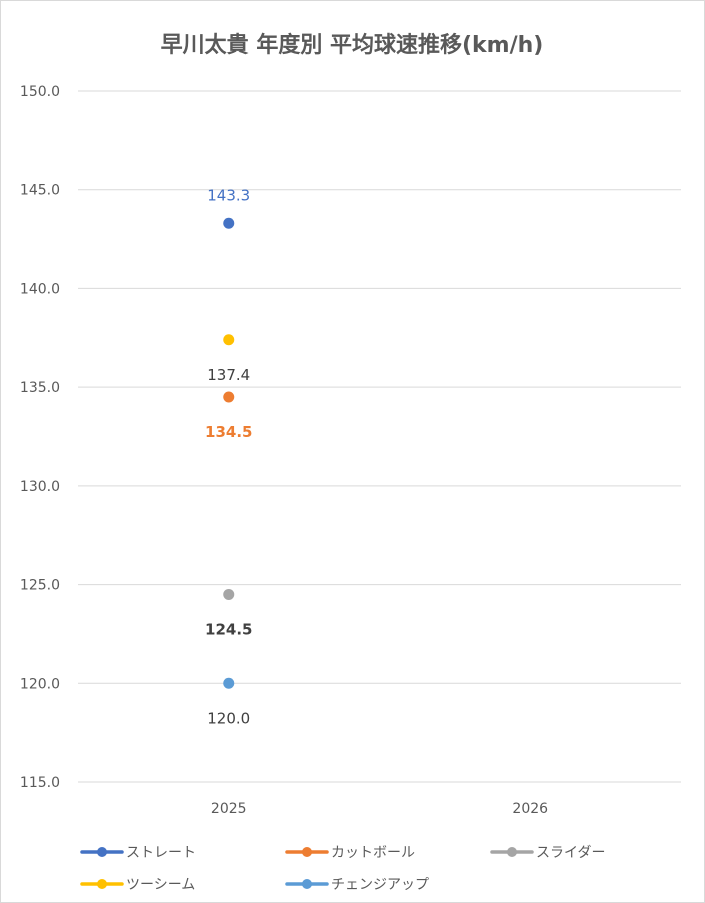 The height and width of the screenshot is (903, 705). I want to click on x-tick-label: 2025, so click(229, 809).